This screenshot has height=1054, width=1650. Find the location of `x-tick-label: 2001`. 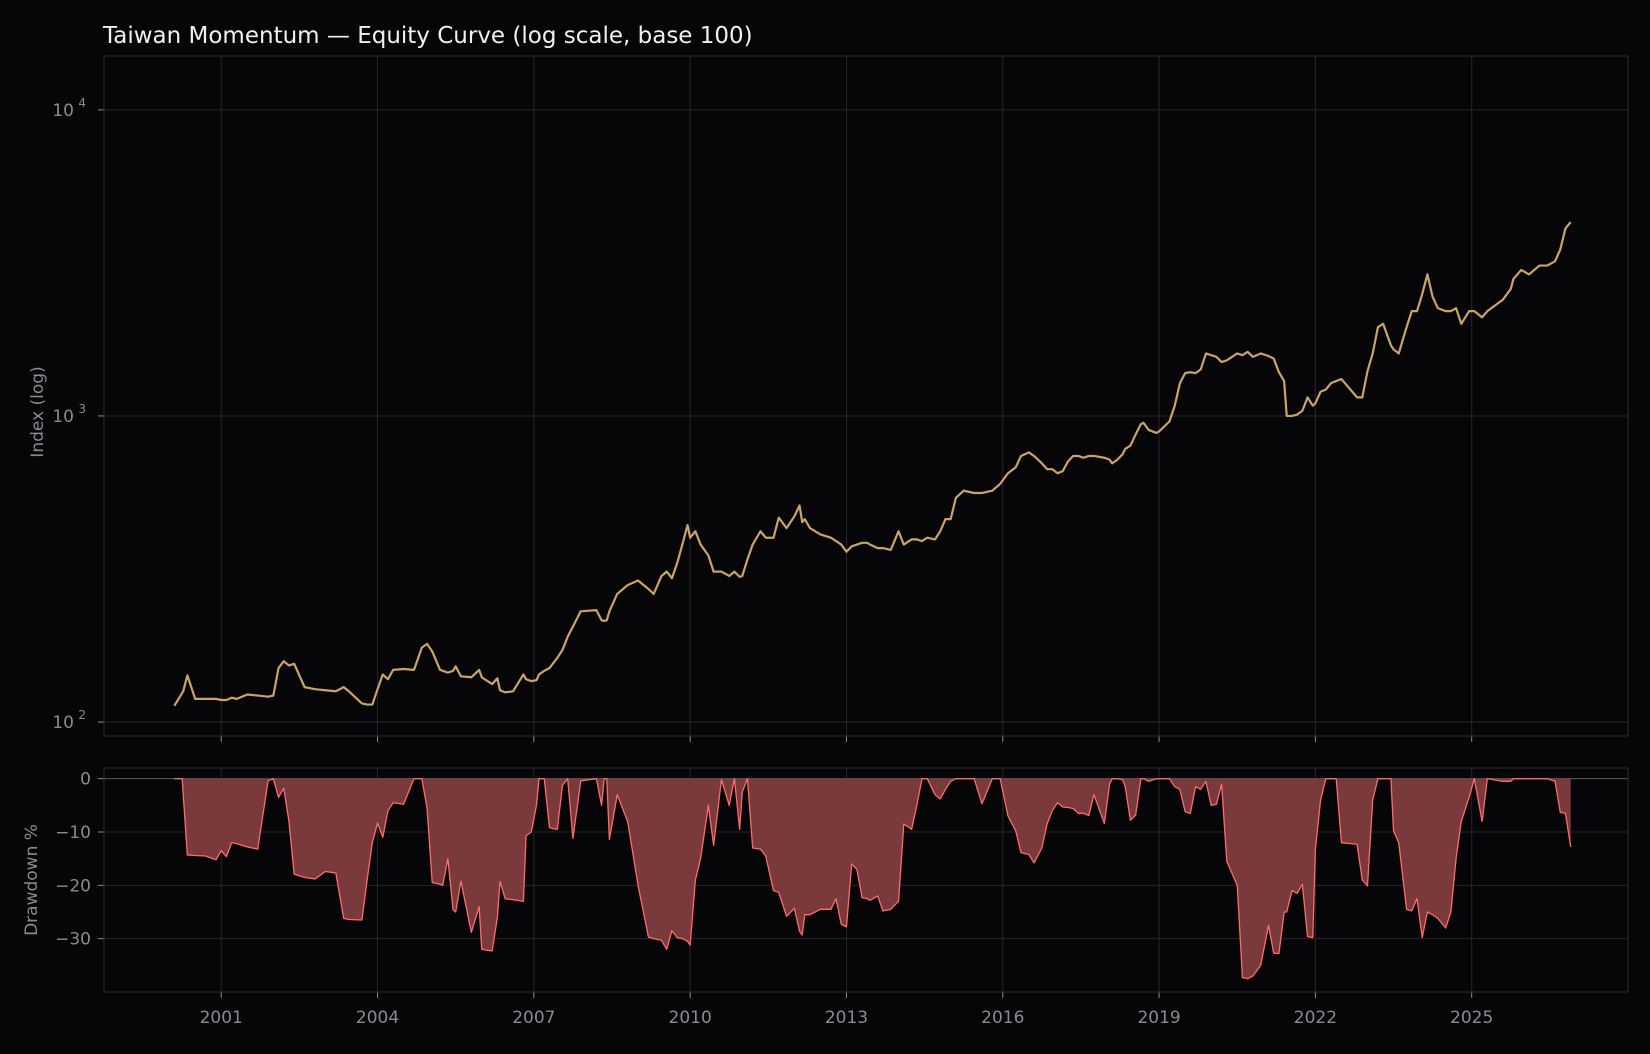

x-tick-label: 2001 is located at coordinates (221, 1018).